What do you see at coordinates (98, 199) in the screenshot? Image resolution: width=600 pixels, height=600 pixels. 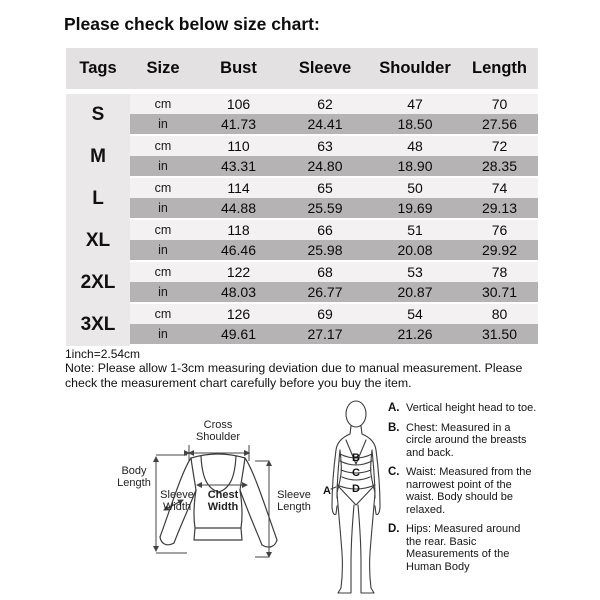 I see `size-tag: L` at bounding box center [98, 199].